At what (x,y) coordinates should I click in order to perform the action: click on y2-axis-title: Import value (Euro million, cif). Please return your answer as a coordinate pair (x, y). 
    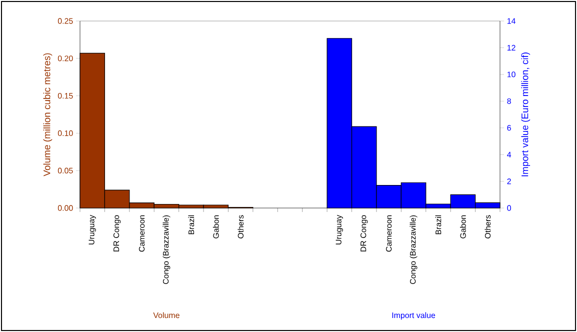
    Looking at the image, I should click on (525, 114).